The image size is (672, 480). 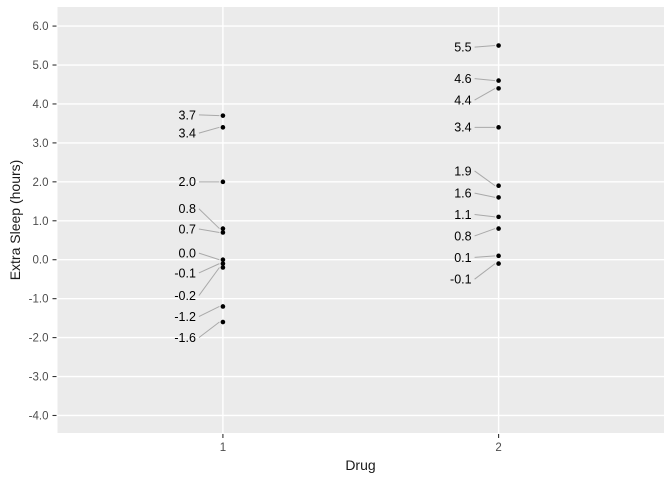 What do you see at coordinates (462, 100) in the screenshot?
I see `point-label: 4.4` at bounding box center [462, 100].